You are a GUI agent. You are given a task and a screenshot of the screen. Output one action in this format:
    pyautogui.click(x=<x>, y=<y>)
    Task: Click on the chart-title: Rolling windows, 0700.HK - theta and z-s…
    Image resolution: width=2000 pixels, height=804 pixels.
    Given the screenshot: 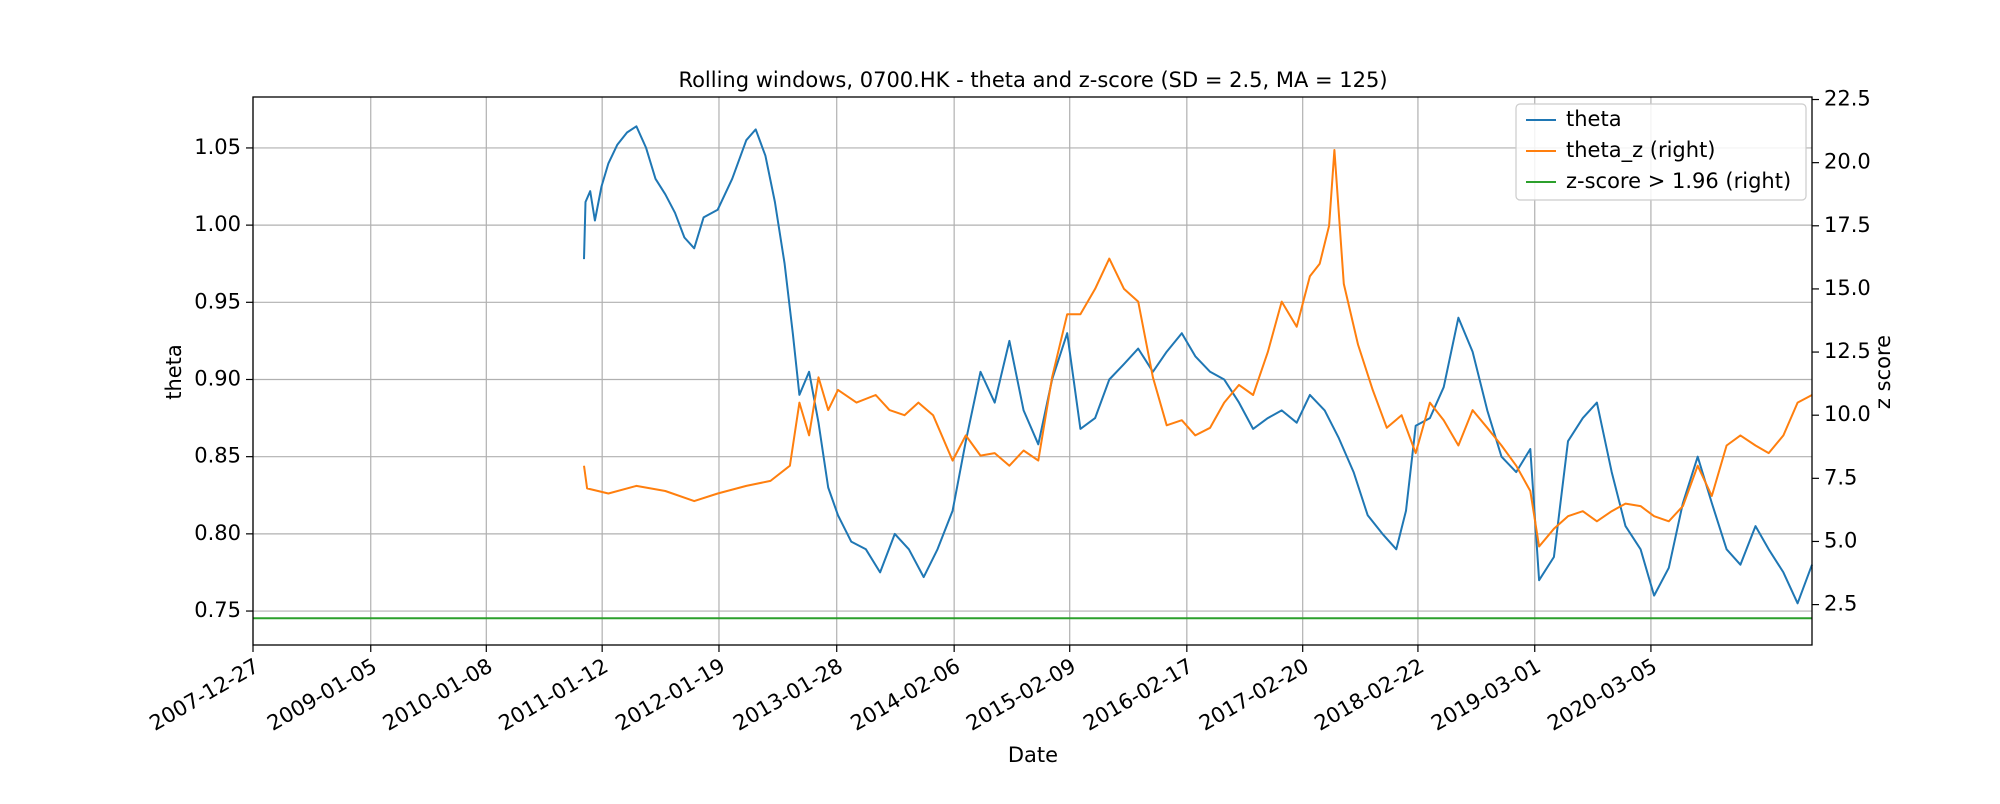 What is the action you would take?
    pyautogui.click(x=1032, y=80)
    